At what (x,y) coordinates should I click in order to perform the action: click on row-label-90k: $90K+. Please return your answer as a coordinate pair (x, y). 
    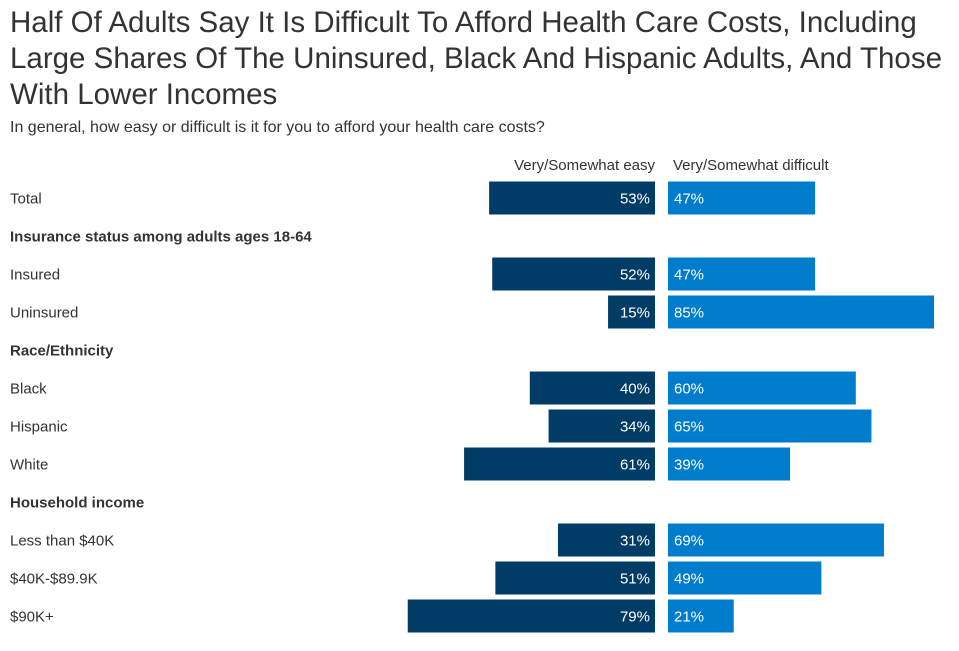
    Looking at the image, I should click on (32, 617).